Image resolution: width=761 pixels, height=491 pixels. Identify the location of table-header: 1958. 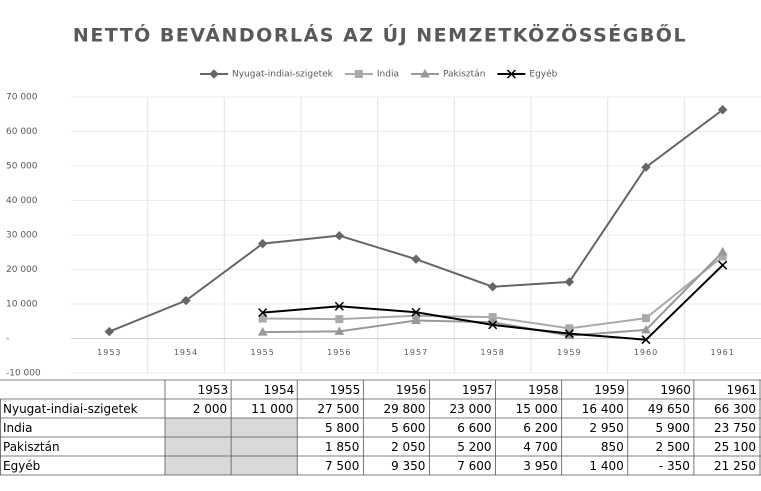
(543, 390).